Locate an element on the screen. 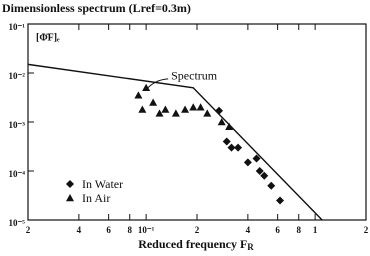 Image resolution: width=370 pixels, height=256 pixels. x-tick-label: 10⁻¹ is located at coordinates (146, 230).